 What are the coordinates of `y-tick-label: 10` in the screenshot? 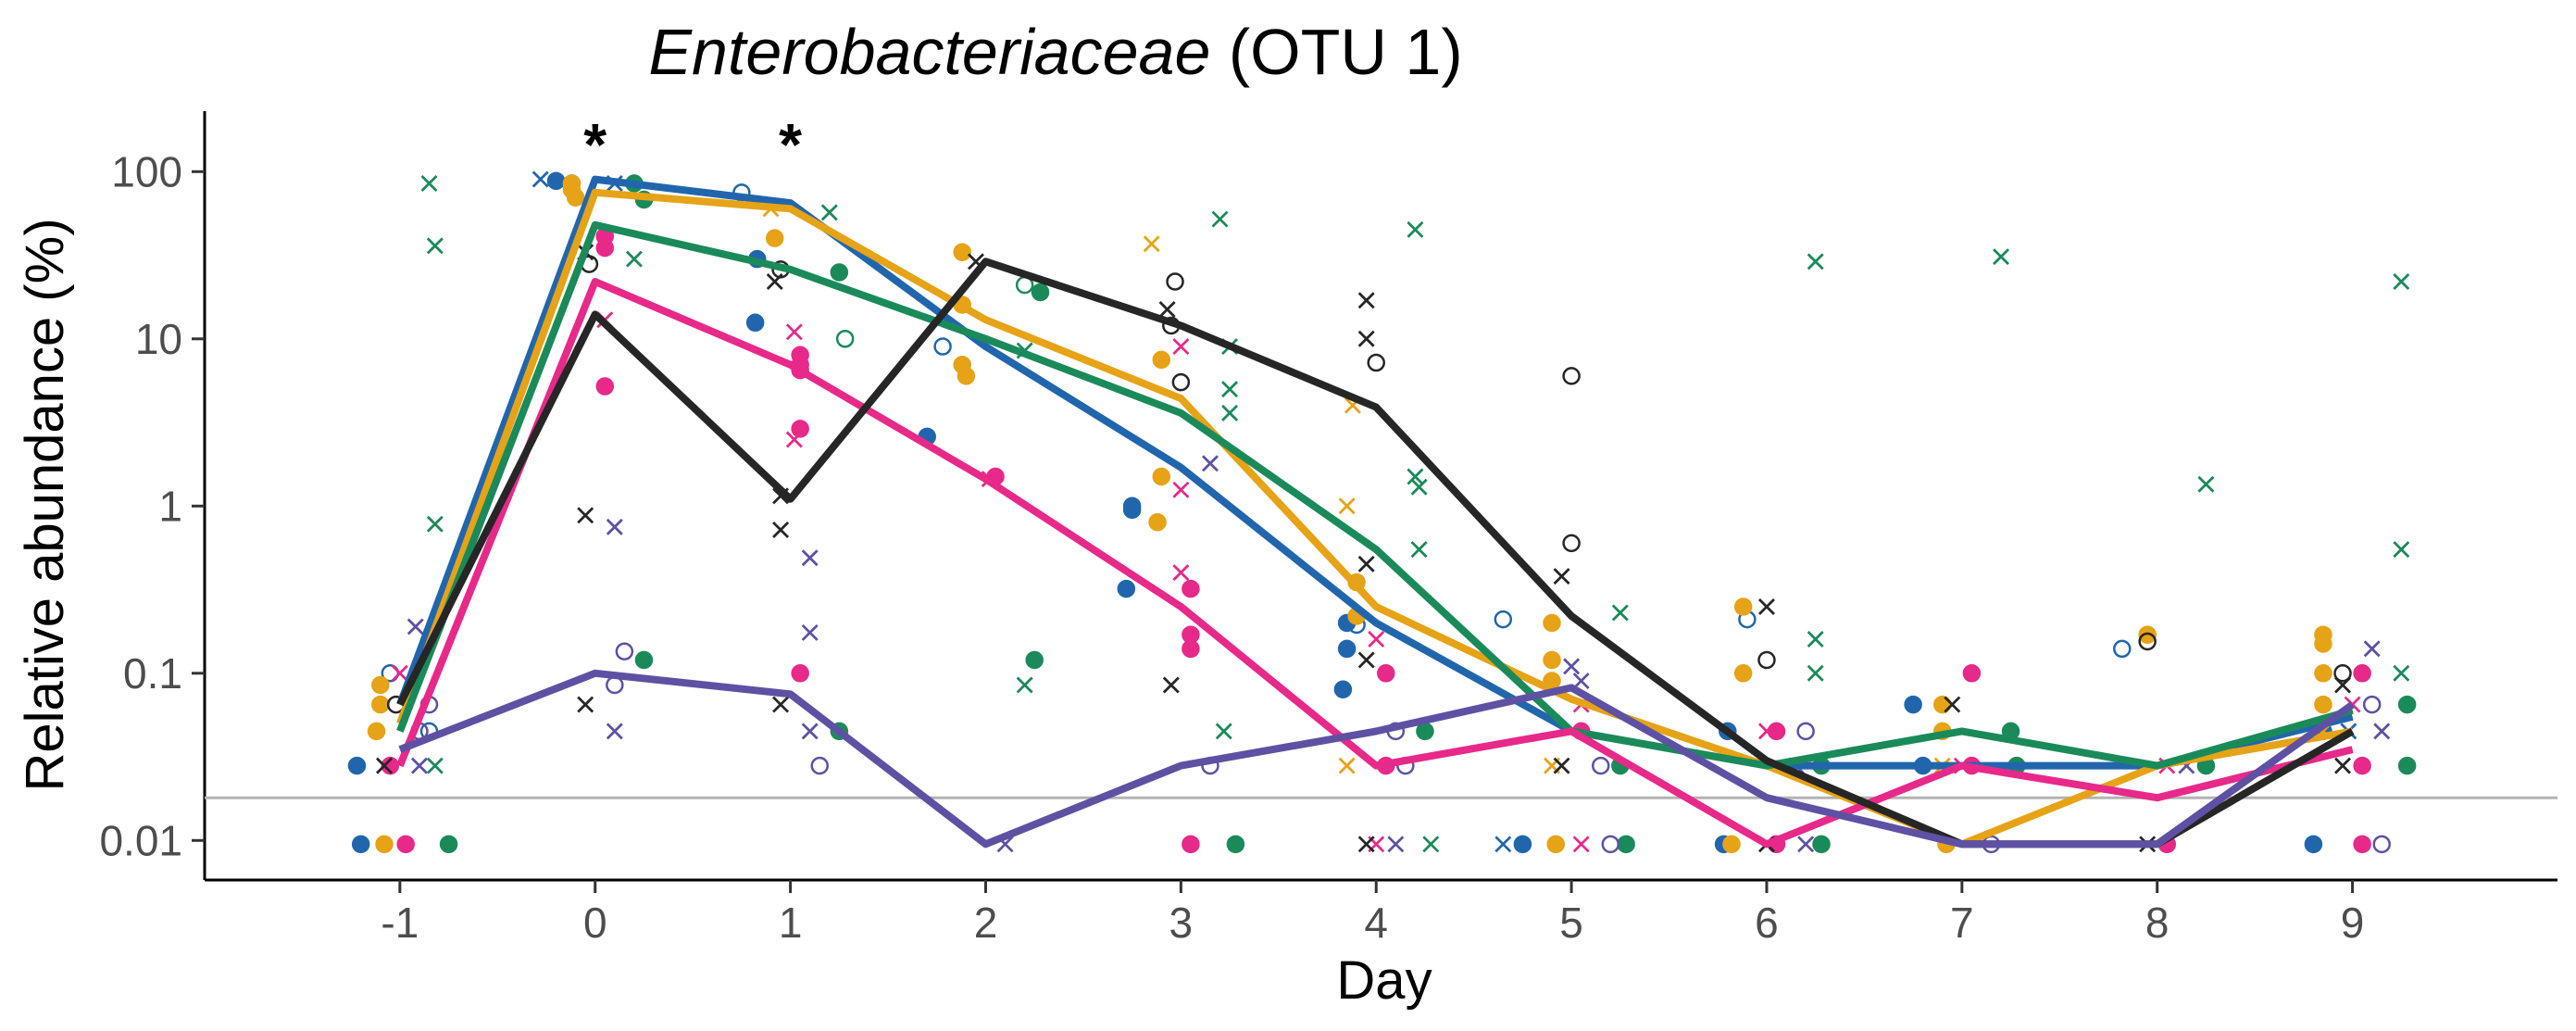 It's located at (158, 339).